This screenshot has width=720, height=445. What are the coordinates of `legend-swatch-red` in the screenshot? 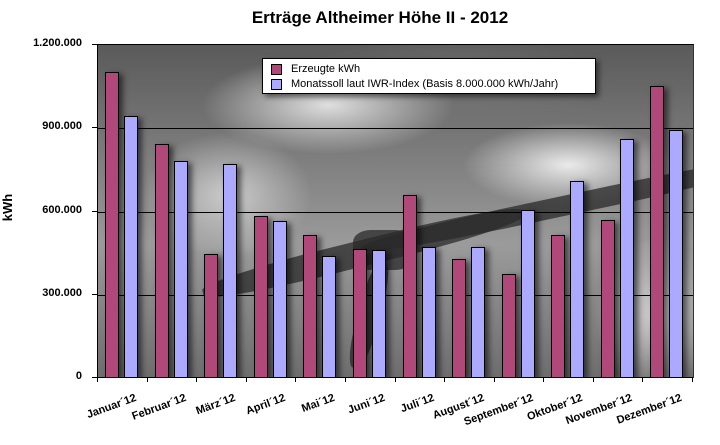 It's located at (276, 69).